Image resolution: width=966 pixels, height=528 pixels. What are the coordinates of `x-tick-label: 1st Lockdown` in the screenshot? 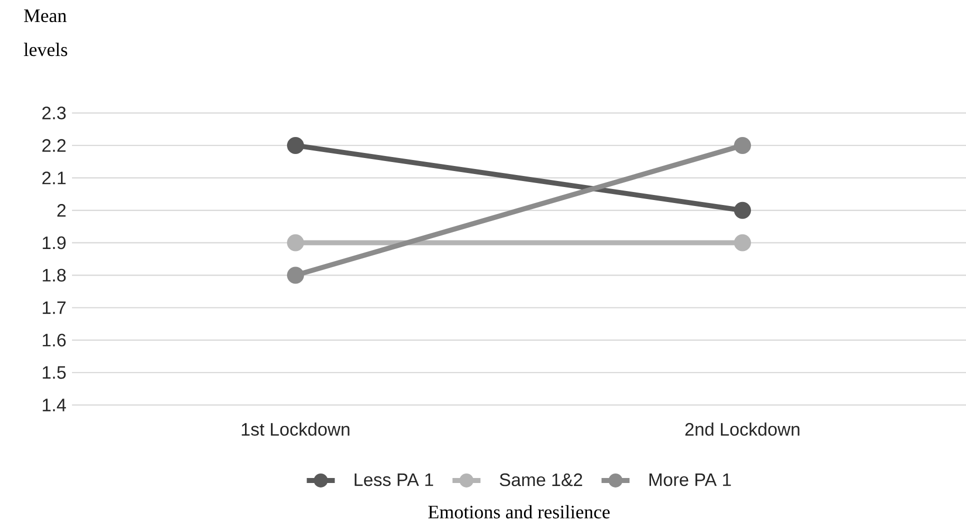 It's located at (296, 429).